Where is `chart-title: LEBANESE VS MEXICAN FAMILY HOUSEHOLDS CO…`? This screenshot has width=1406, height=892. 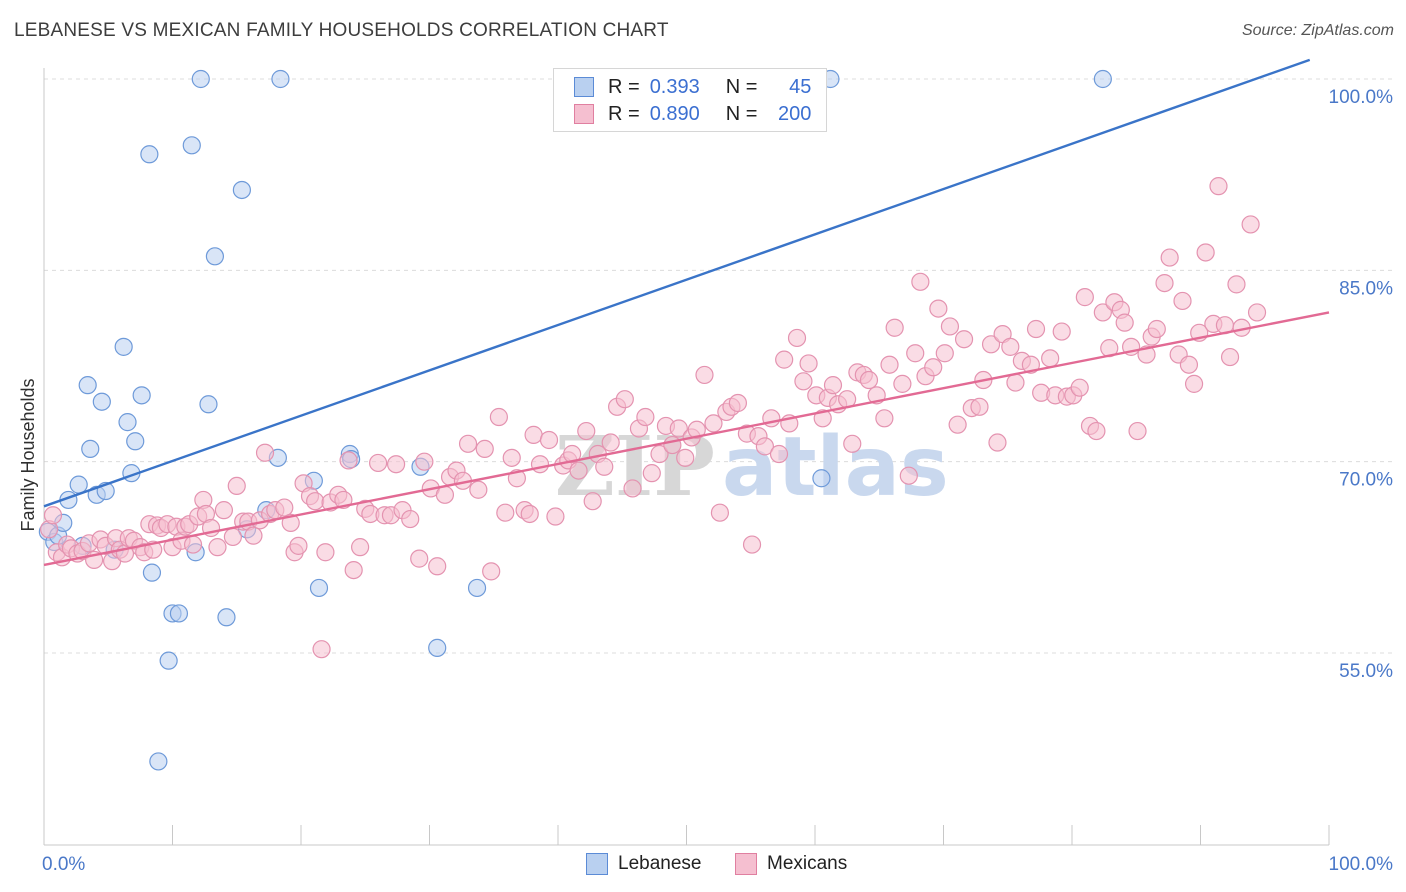 chart-title: LEBANESE VS MEXICAN FAMILY HOUSEHOLDS CO… is located at coordinates (341, 30).